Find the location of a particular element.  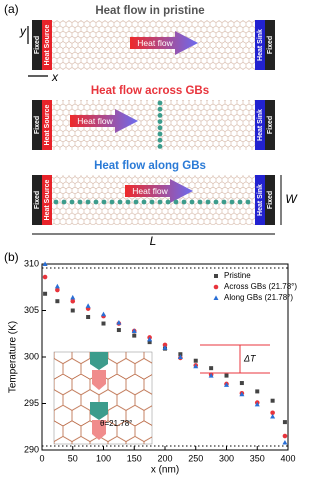

source-label: Heat Source is located at coordinates (47, 199).